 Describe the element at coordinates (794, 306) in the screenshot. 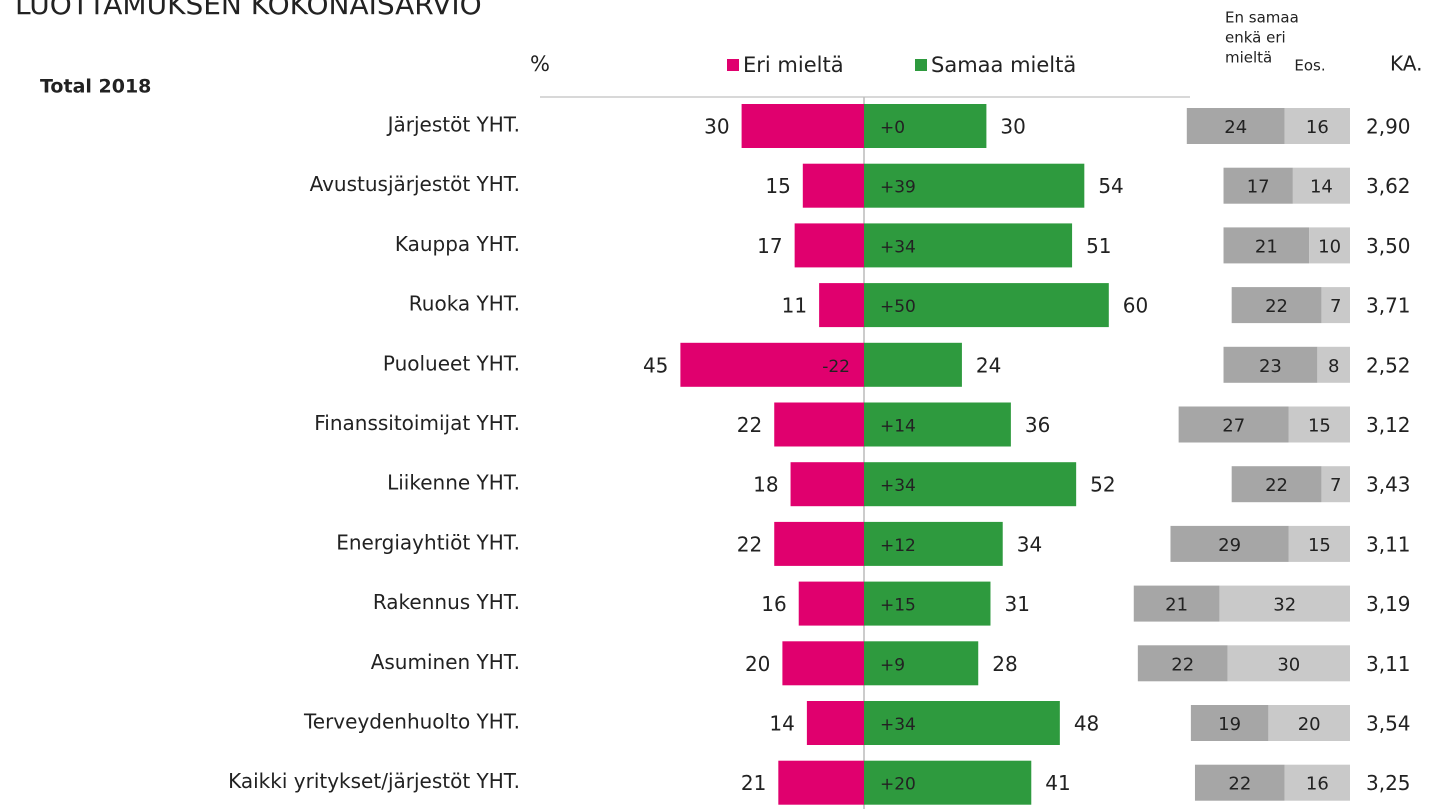

I see `disagree-label: 11` at that location.